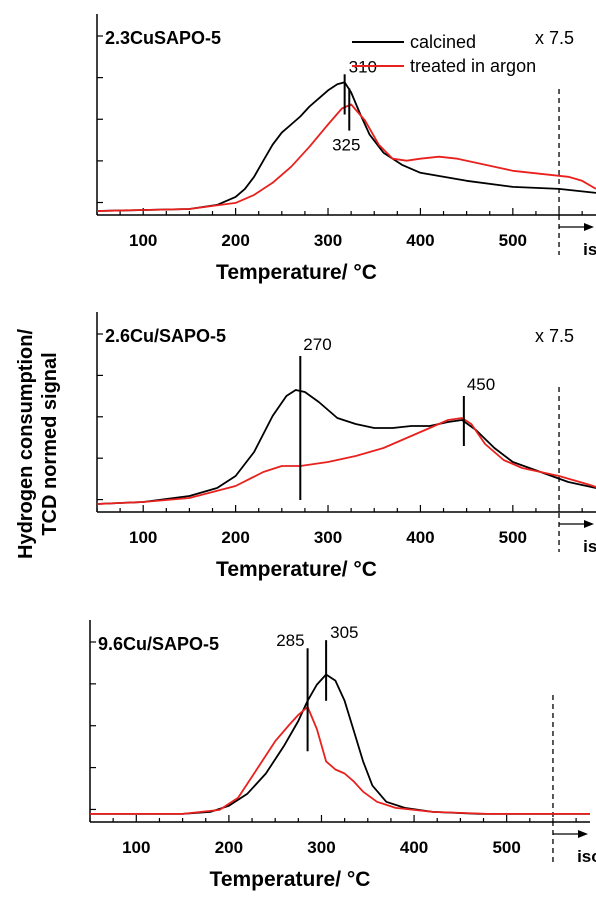 This screenshot has height=899, width=596. I want to click on legend-entry-1: calcined, so click(443, 42).